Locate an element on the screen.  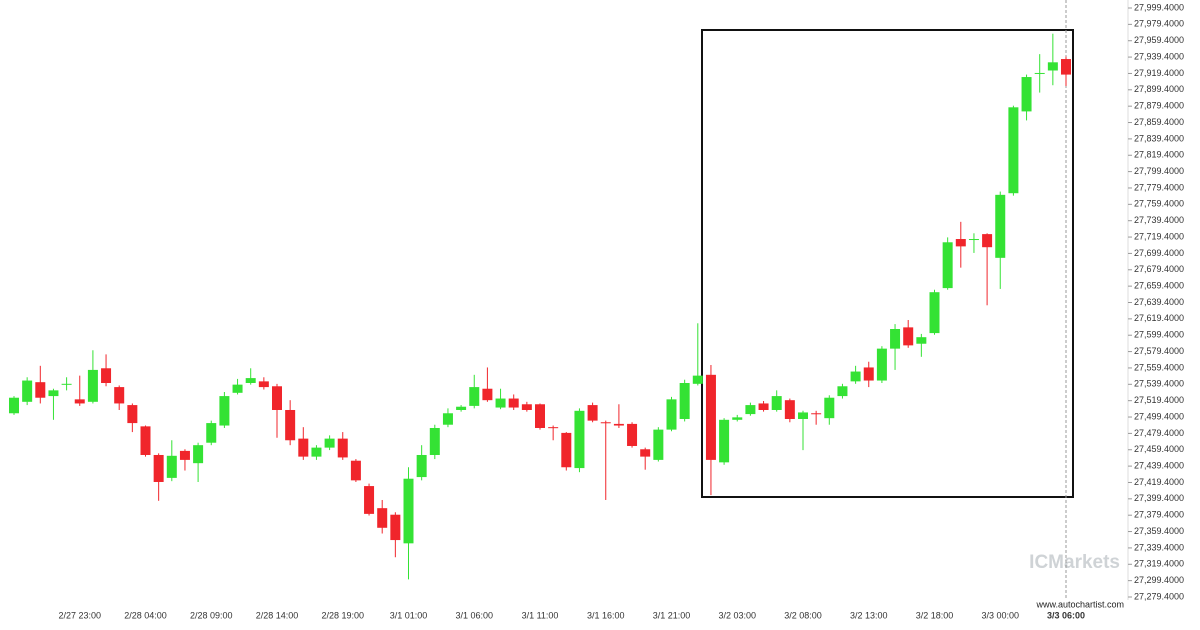
x-tick-label: 2/28 09:00 is located at coordinates (211, 615).